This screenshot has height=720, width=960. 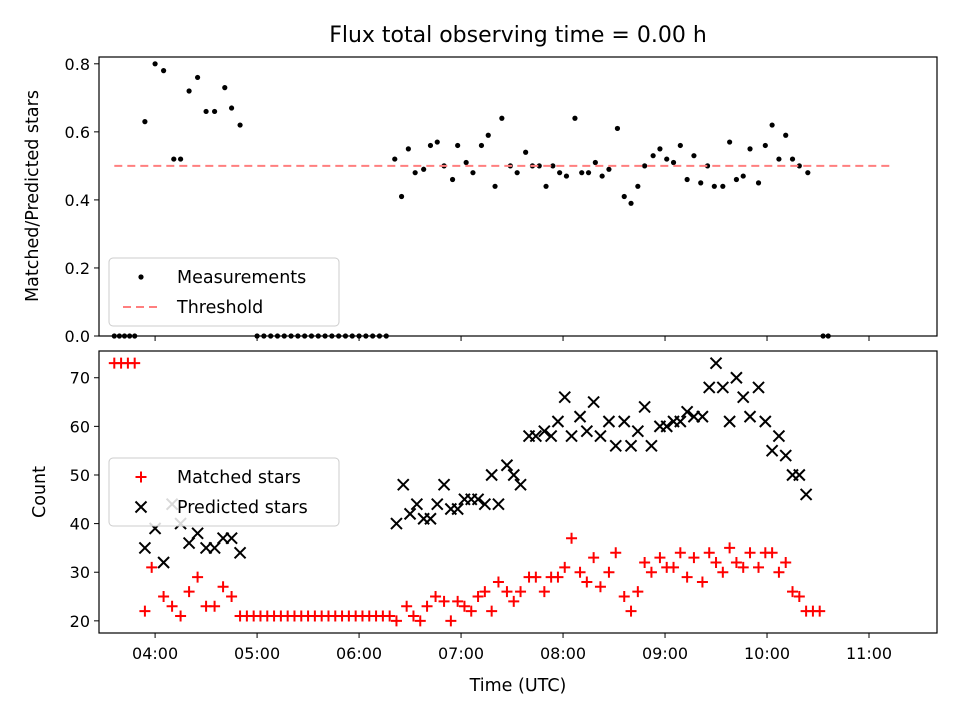 I want to click on bottom-legend-box, so click(x=224, y=492).